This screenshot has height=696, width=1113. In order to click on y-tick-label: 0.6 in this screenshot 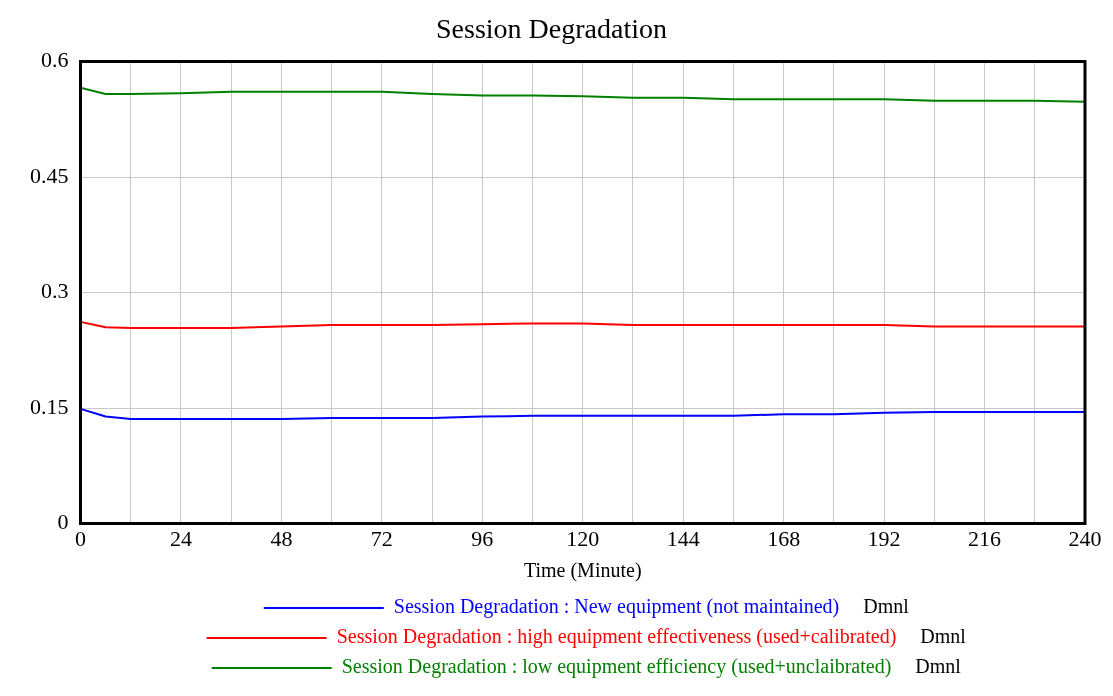, I will do `click(55, 60)`.